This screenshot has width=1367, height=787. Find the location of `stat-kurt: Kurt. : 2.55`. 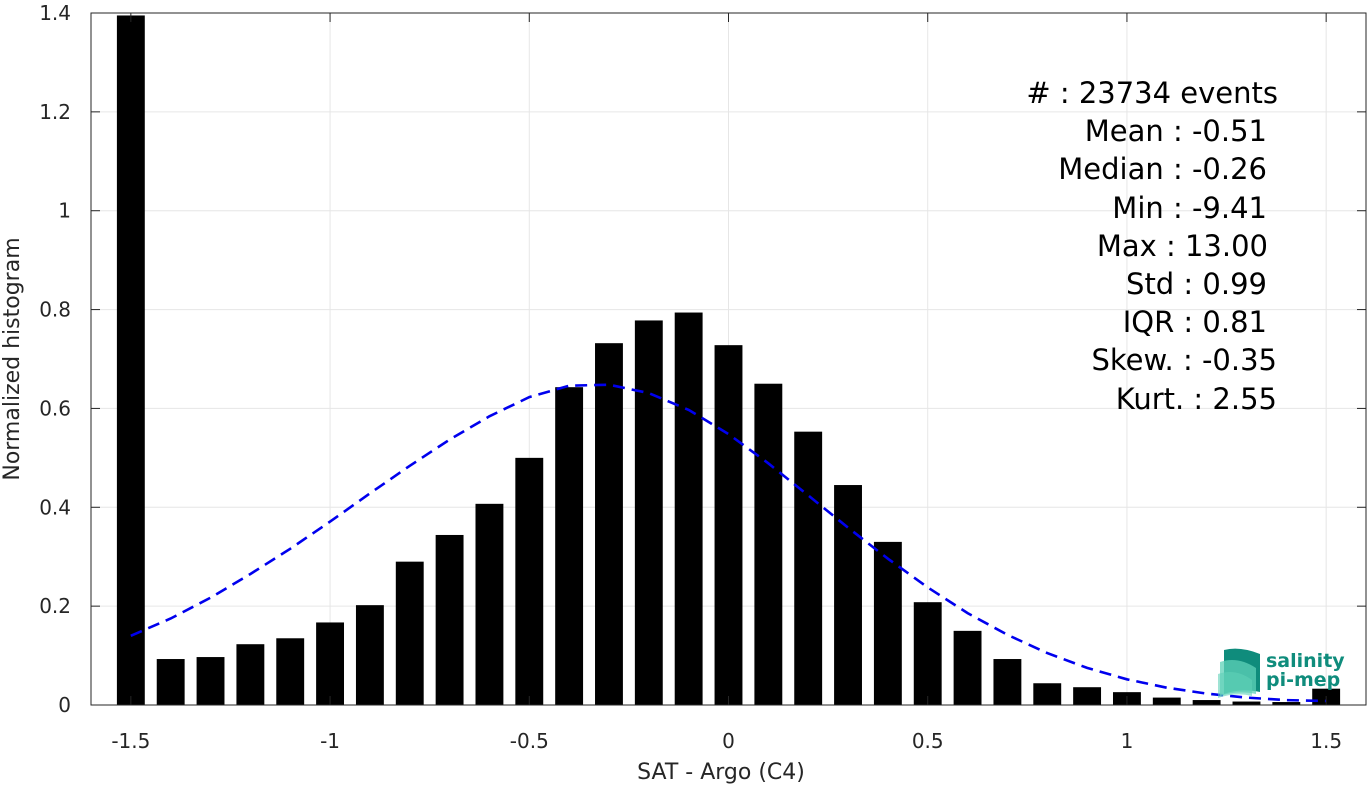

stat-kurt: Kurt. : 2.55 is located at coordinates (1196, 399).